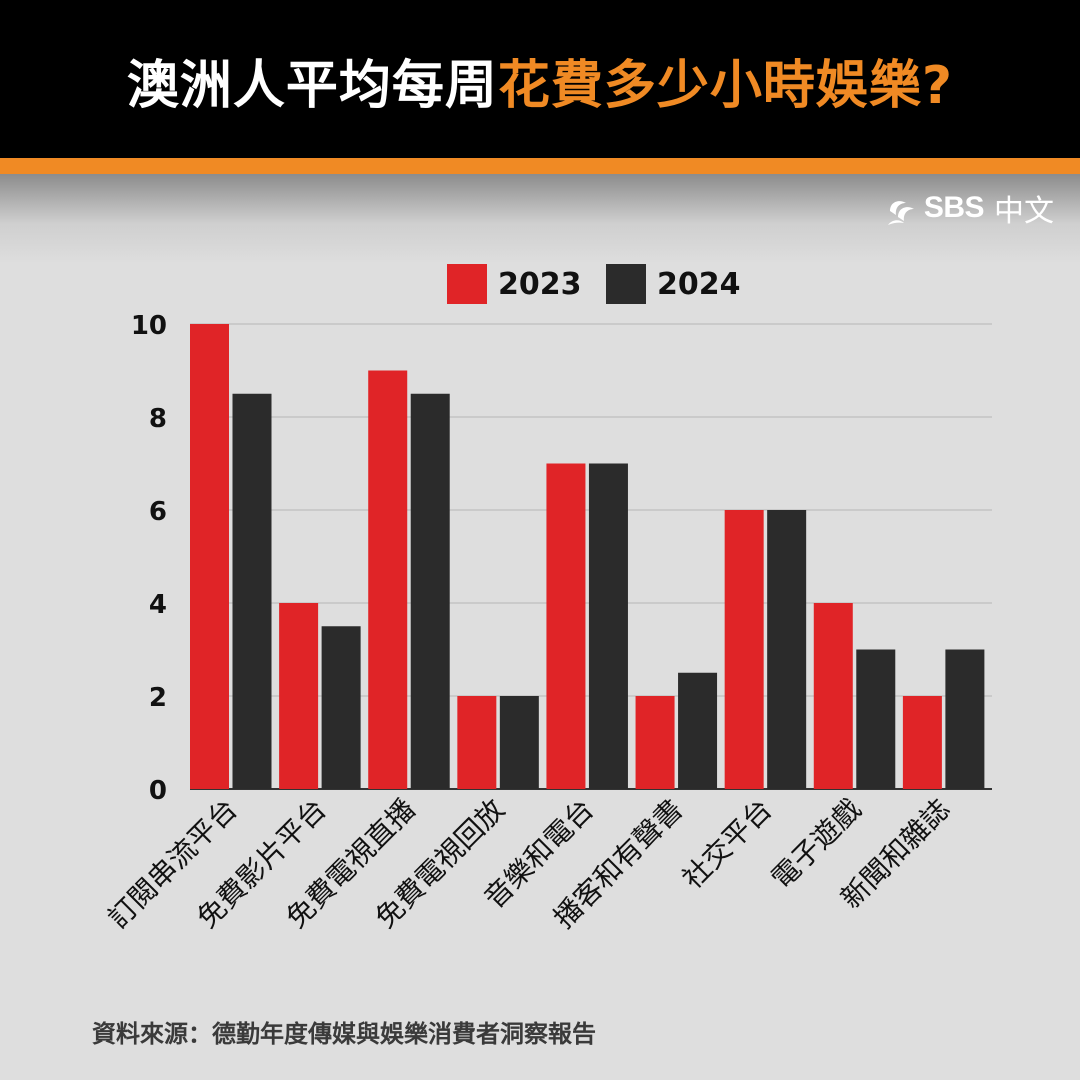 The width and height of the screenshot is (1080, 1080). Describe the element at coordinates (954, 207) in the screenshot. I see `sbs-logo-text: SBS` at that location.